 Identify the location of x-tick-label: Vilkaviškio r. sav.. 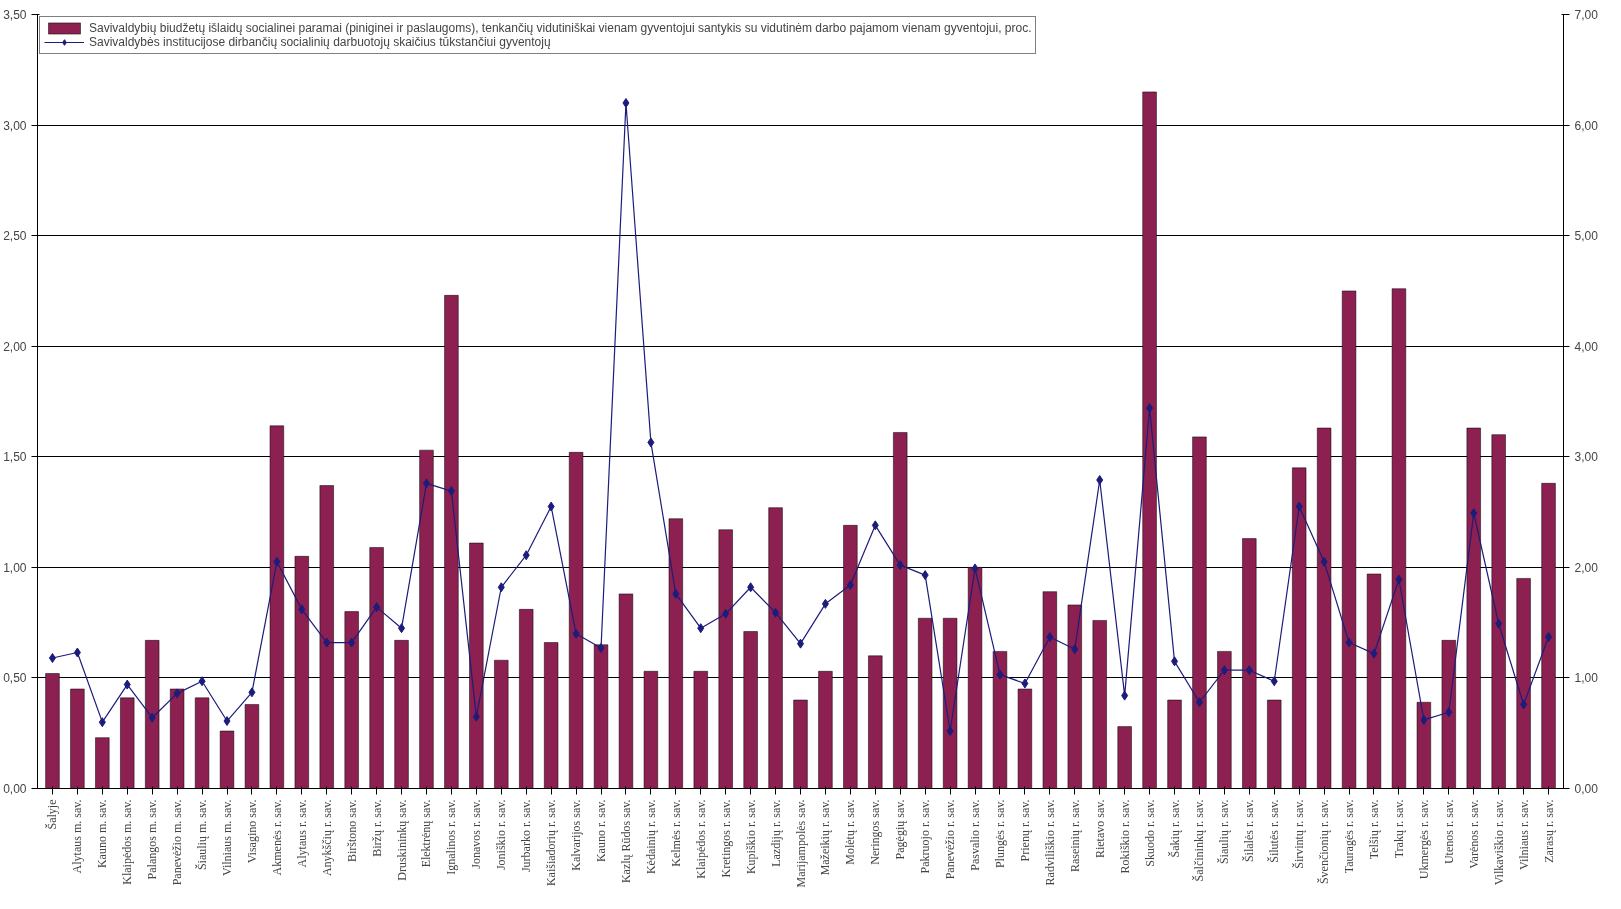
(1498, 842).